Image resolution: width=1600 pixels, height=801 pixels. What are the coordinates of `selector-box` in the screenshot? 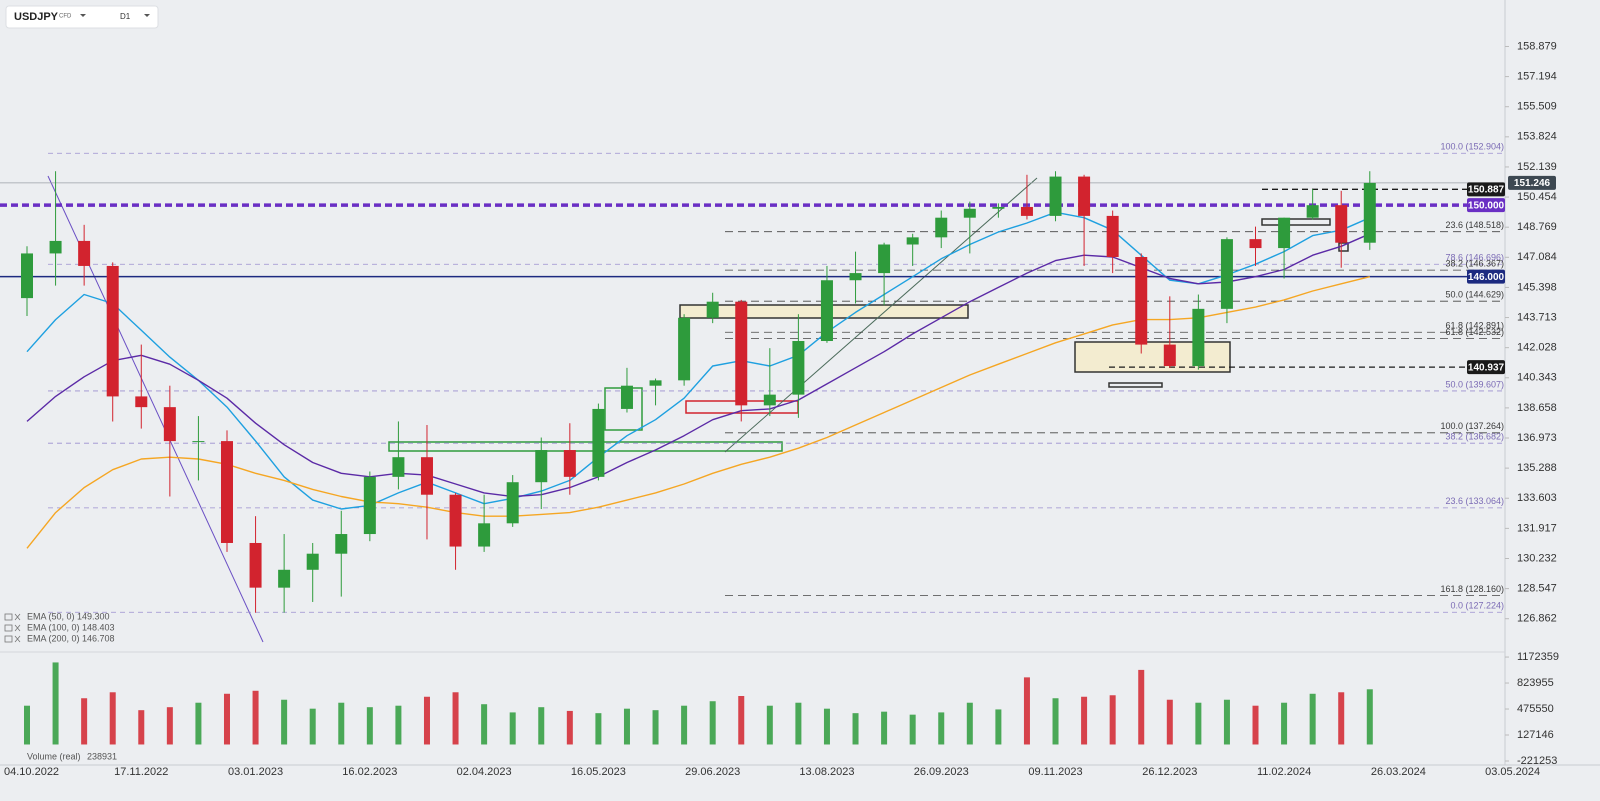 It's located at (82, 17).